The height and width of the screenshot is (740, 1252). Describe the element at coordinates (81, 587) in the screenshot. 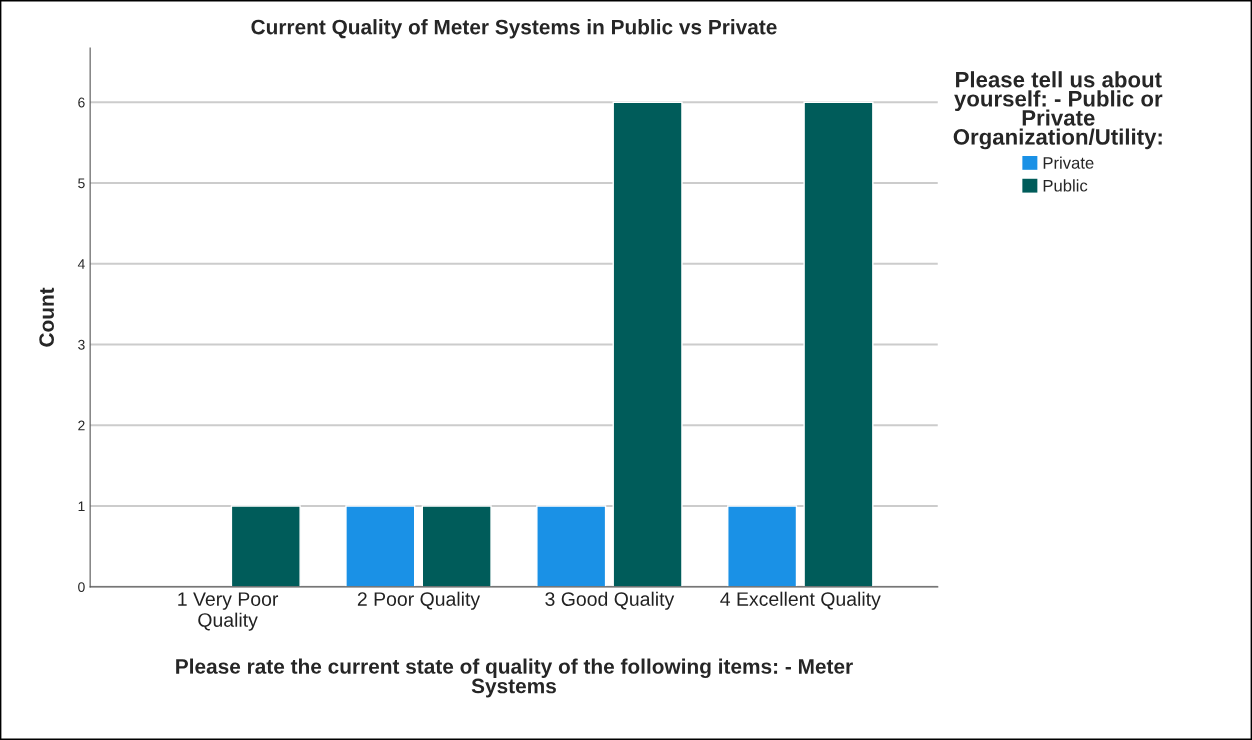

I see `y-tick-label: 0` at that location.